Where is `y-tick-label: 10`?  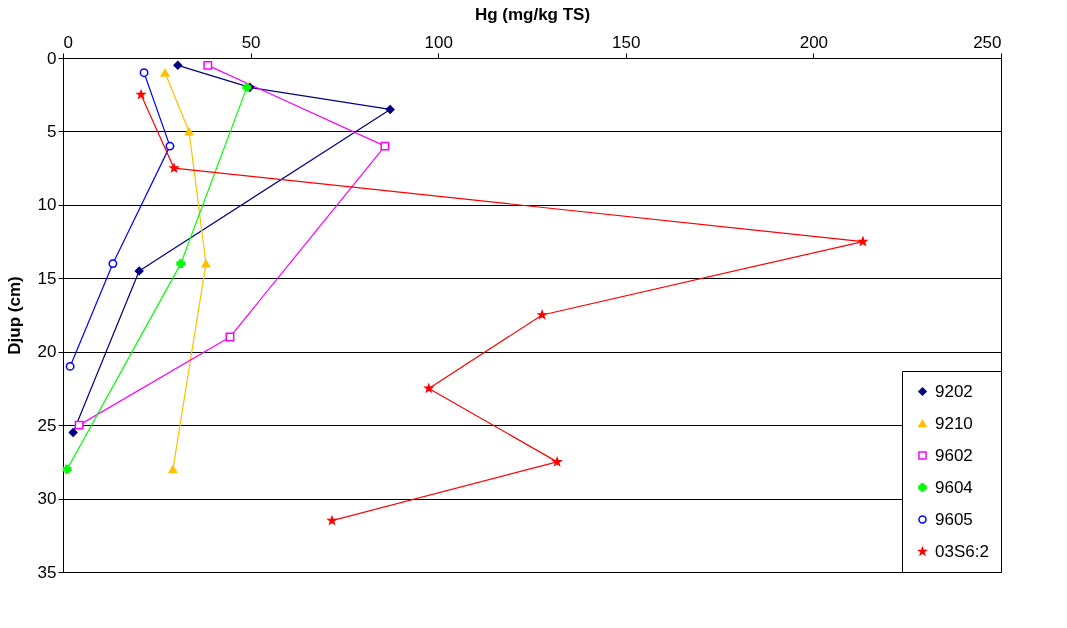
y-tick-label: 10 is located at coordinates (47, 205).